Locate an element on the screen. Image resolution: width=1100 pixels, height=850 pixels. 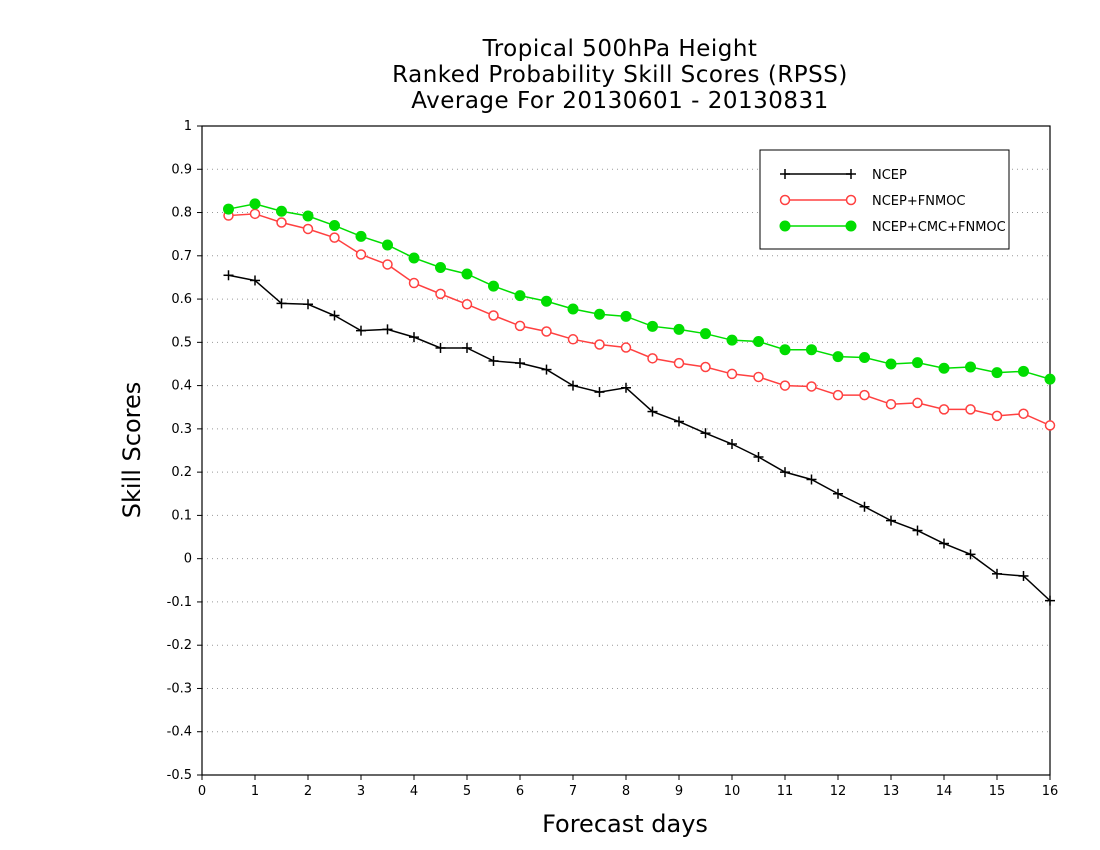
x-tick-label: 14 is located at coordinates (944, 791).